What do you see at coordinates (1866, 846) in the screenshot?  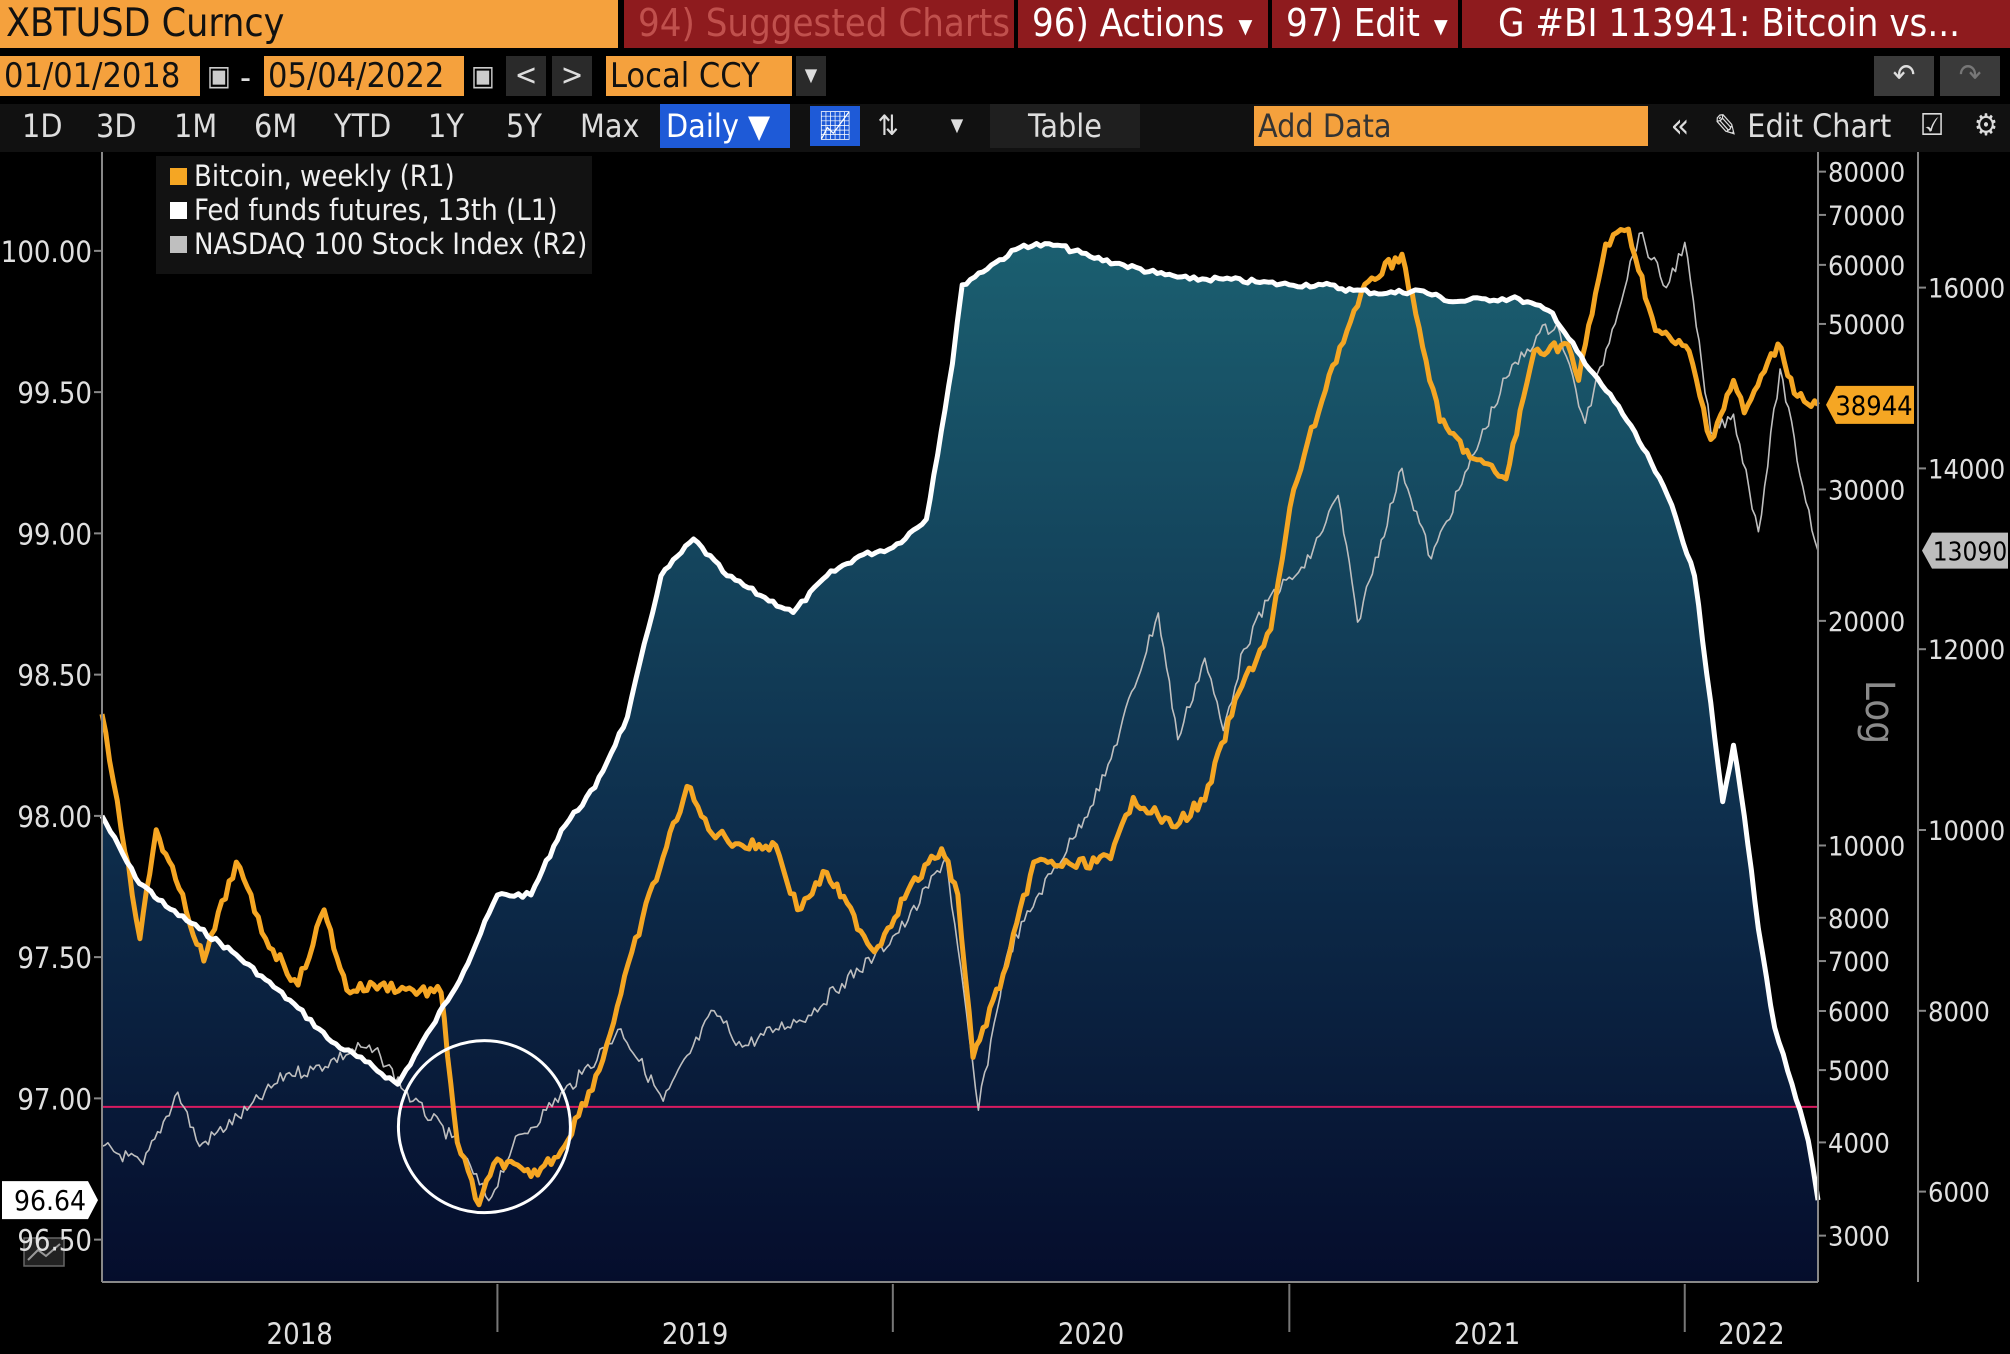 I see `right1-tick-label: 10000` at bounding box center [1866, 846].